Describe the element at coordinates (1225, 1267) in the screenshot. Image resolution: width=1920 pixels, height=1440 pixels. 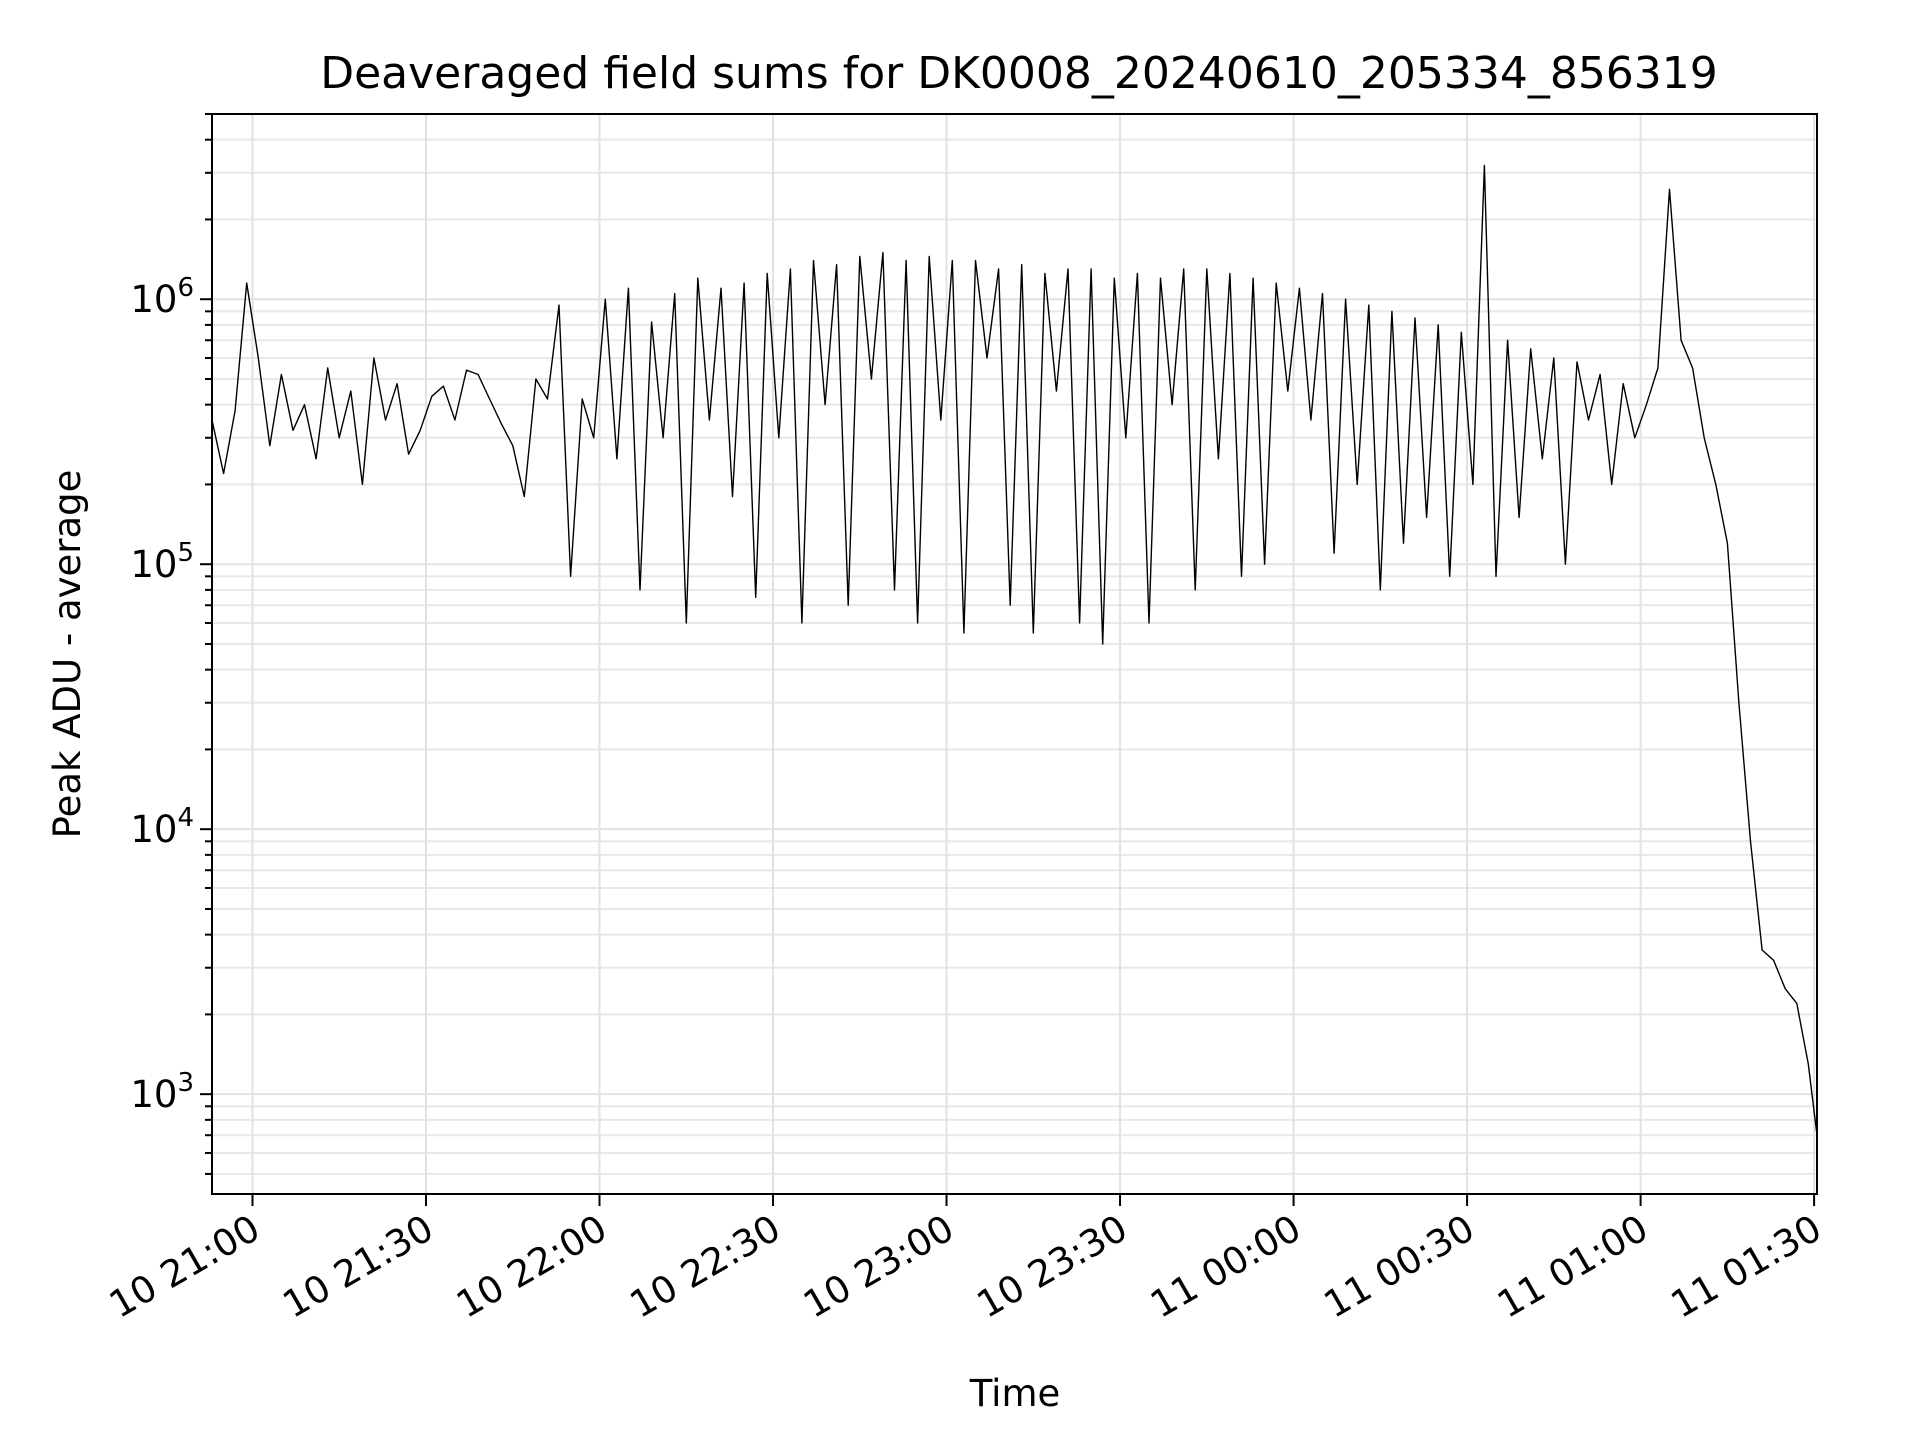
I see `x-tick-label: 11 00:00` at that location.